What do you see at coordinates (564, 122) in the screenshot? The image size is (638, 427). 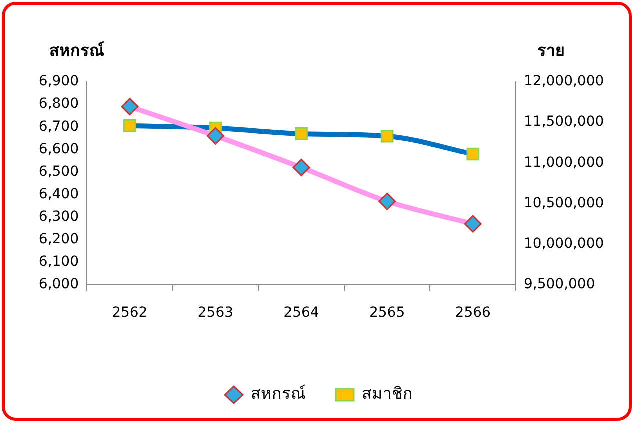 I see `y2-tick-label: 11,500,000` at bounding box center [564, 122].